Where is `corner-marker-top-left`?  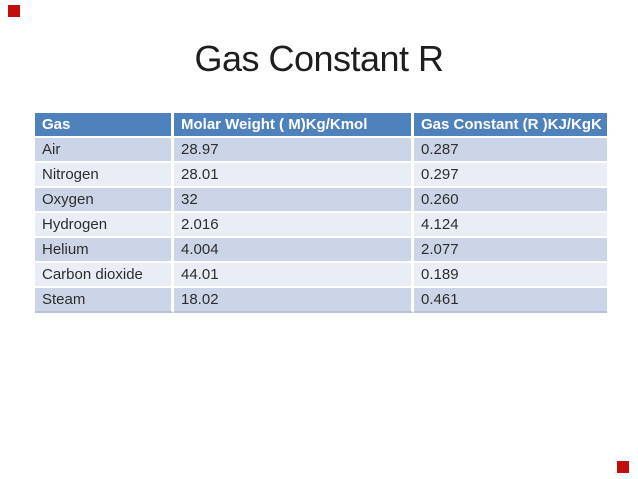 corner-marker-top-left is located at coordinates (14, 11).